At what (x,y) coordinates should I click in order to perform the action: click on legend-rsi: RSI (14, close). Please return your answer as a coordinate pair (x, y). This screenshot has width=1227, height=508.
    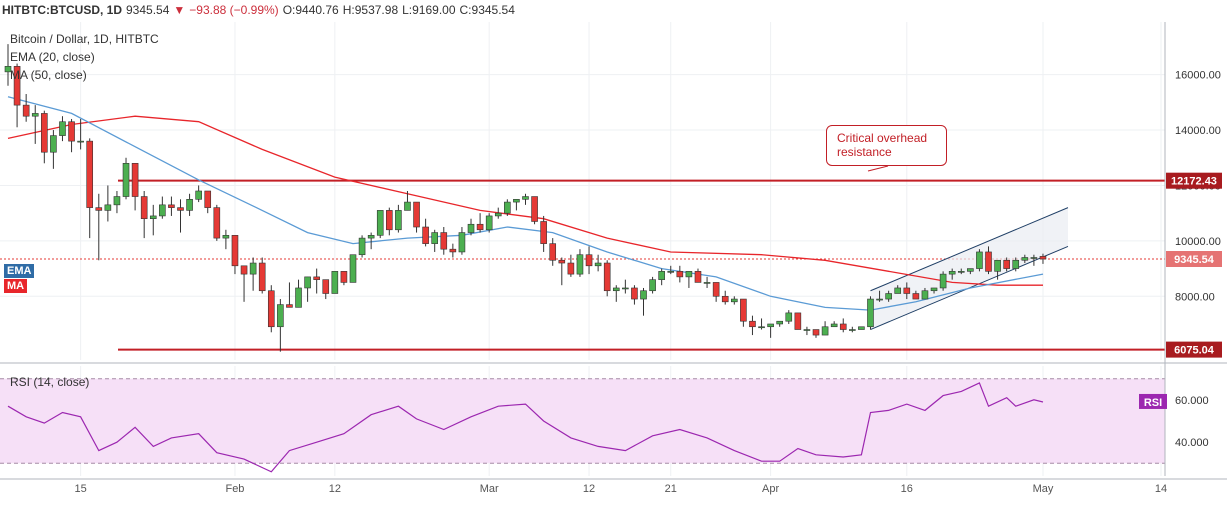
    Looking at the image, I should click on (50, 382).